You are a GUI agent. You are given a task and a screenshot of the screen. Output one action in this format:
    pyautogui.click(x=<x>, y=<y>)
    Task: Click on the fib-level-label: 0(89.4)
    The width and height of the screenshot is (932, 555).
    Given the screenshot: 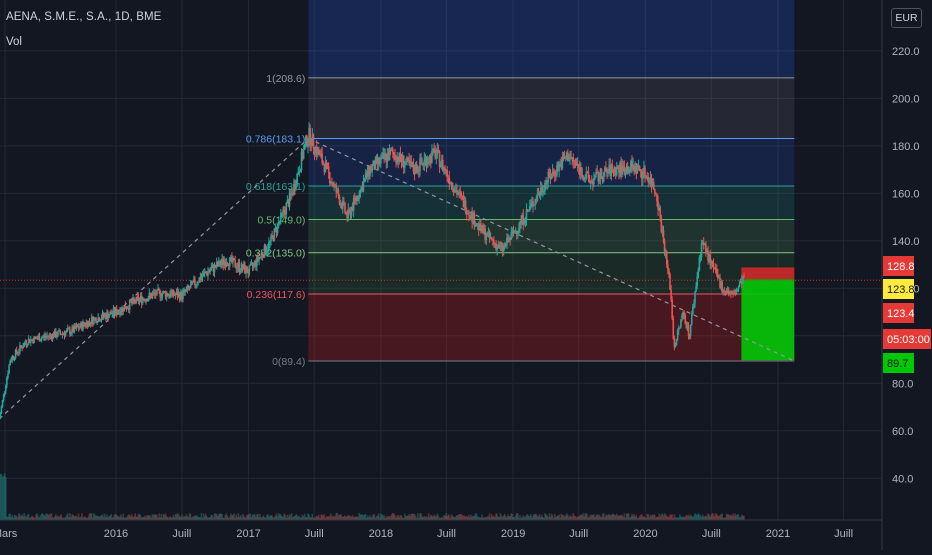 What is the action you would take?
    pyautogui.click(x=288, y=362)
    